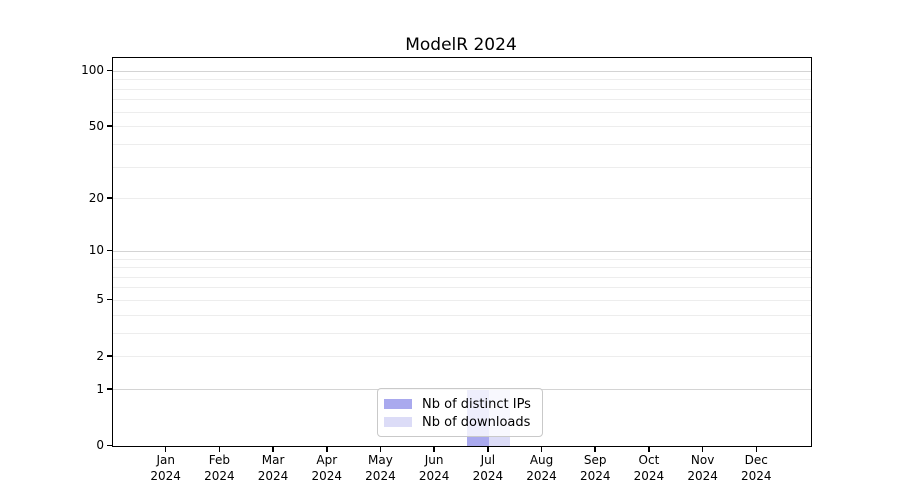 The height and width of the screenshot is (500, 900). What do you see at coordinates (649, 468) in the screenshot?
I see `x-tick-label: Oct 2024` at bounding box center [649, 468].